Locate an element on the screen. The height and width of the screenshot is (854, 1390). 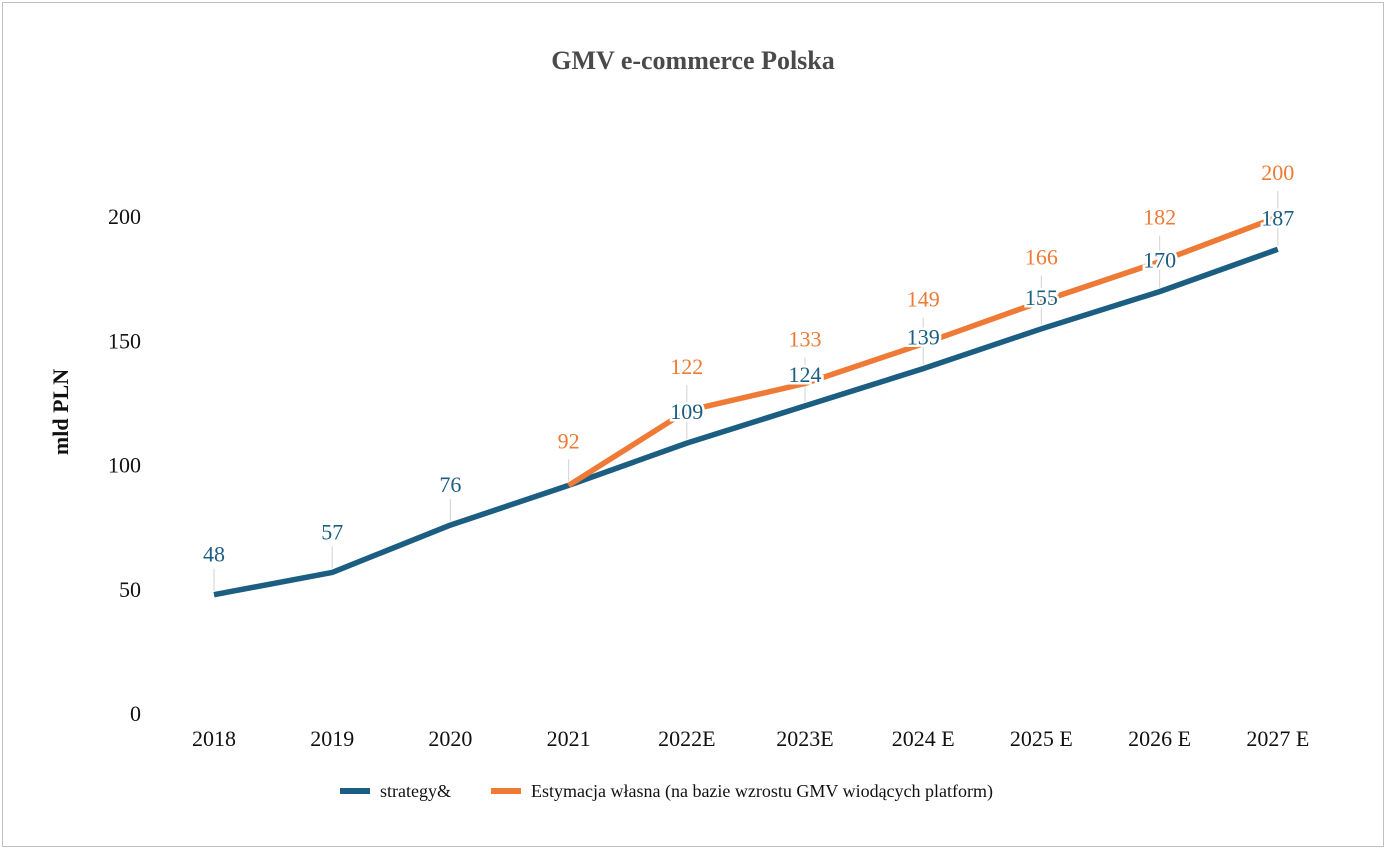
data-label: 76 is located at coordinates (450, 484).